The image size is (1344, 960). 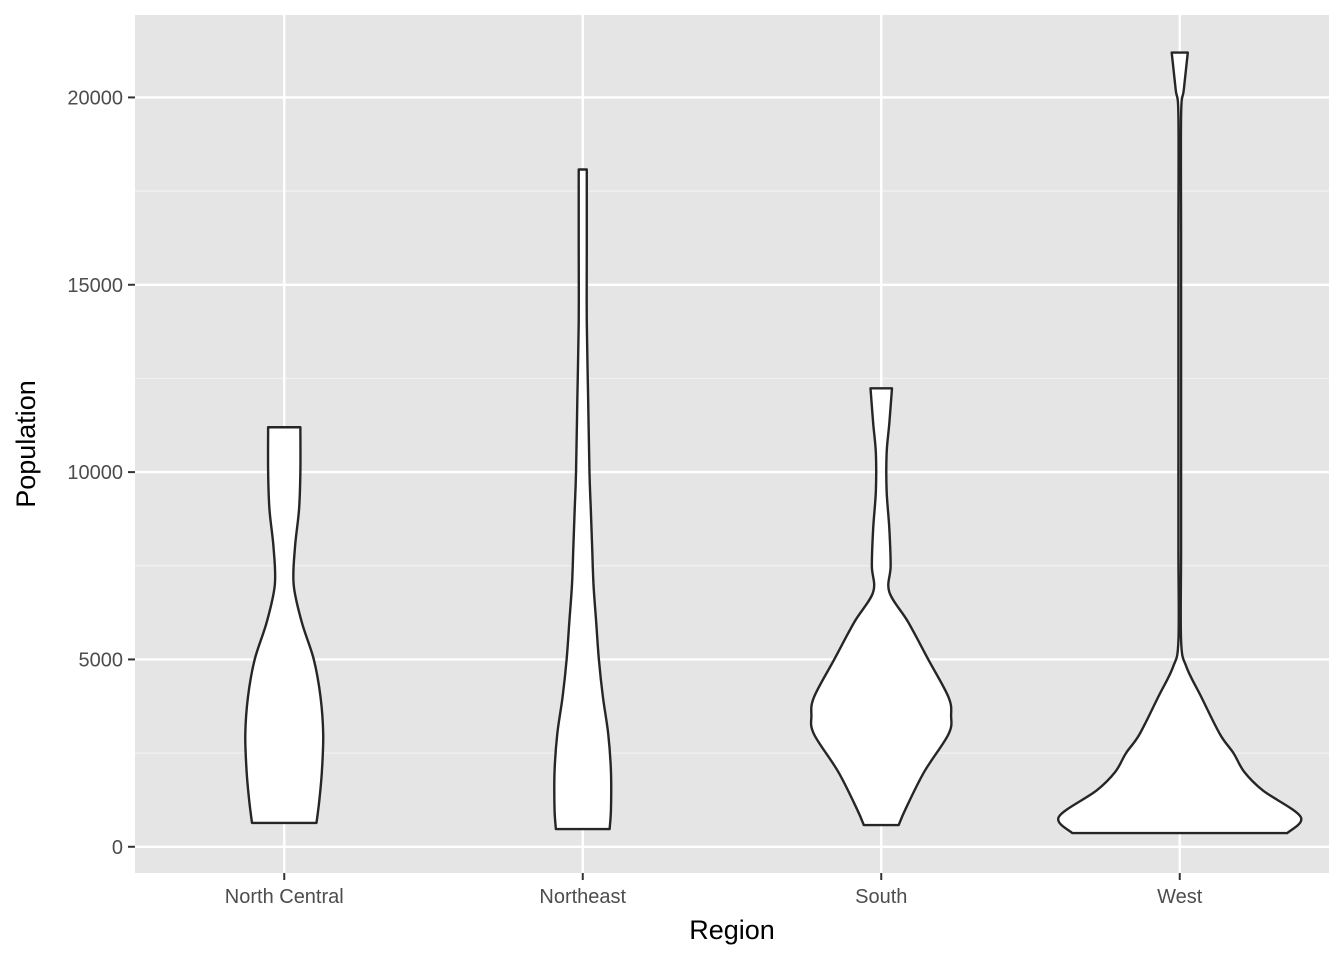 I want to click on x-tick-label: West, so click(x=1180, y=897).